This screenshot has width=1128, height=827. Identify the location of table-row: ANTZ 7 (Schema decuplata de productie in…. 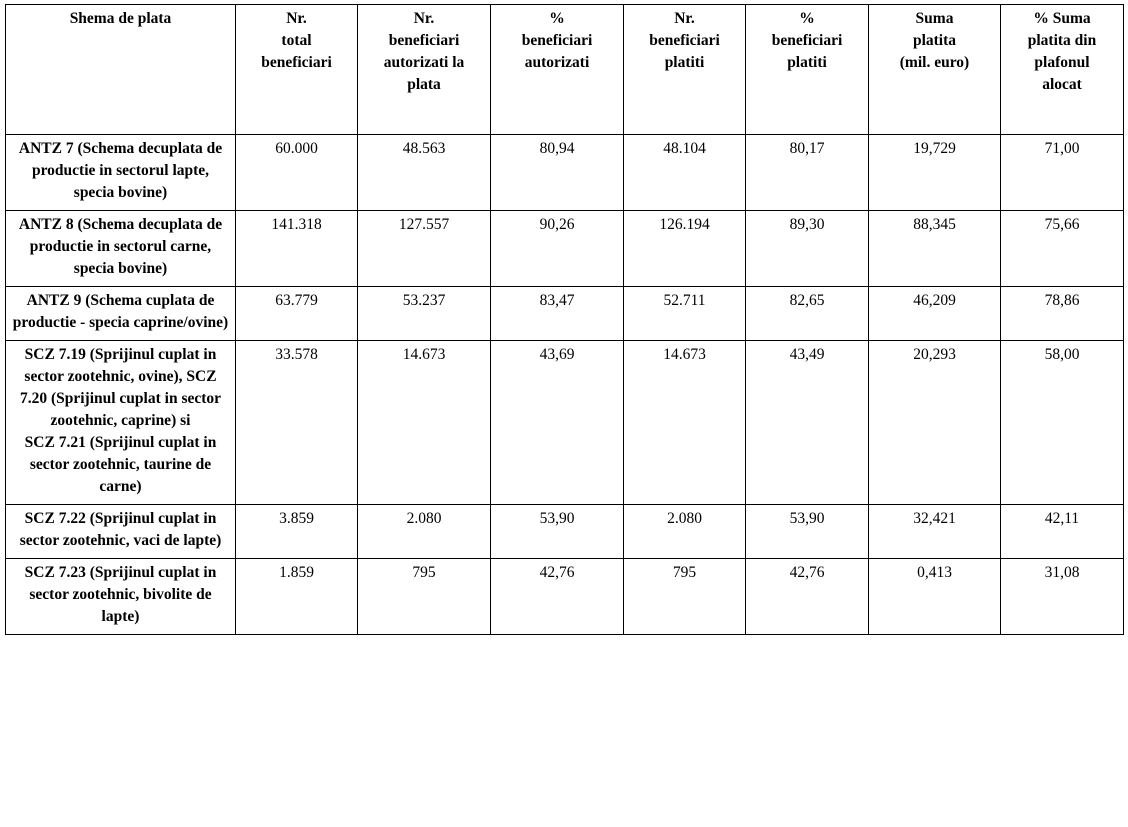
(564, 172).